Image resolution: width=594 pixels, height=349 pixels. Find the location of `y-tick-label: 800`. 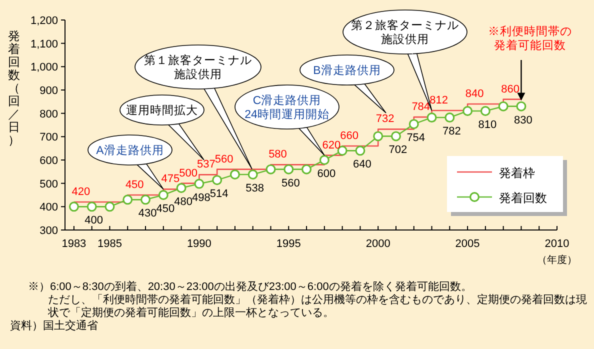

y-tick-label: 800 is located at coordinates (49, 114).